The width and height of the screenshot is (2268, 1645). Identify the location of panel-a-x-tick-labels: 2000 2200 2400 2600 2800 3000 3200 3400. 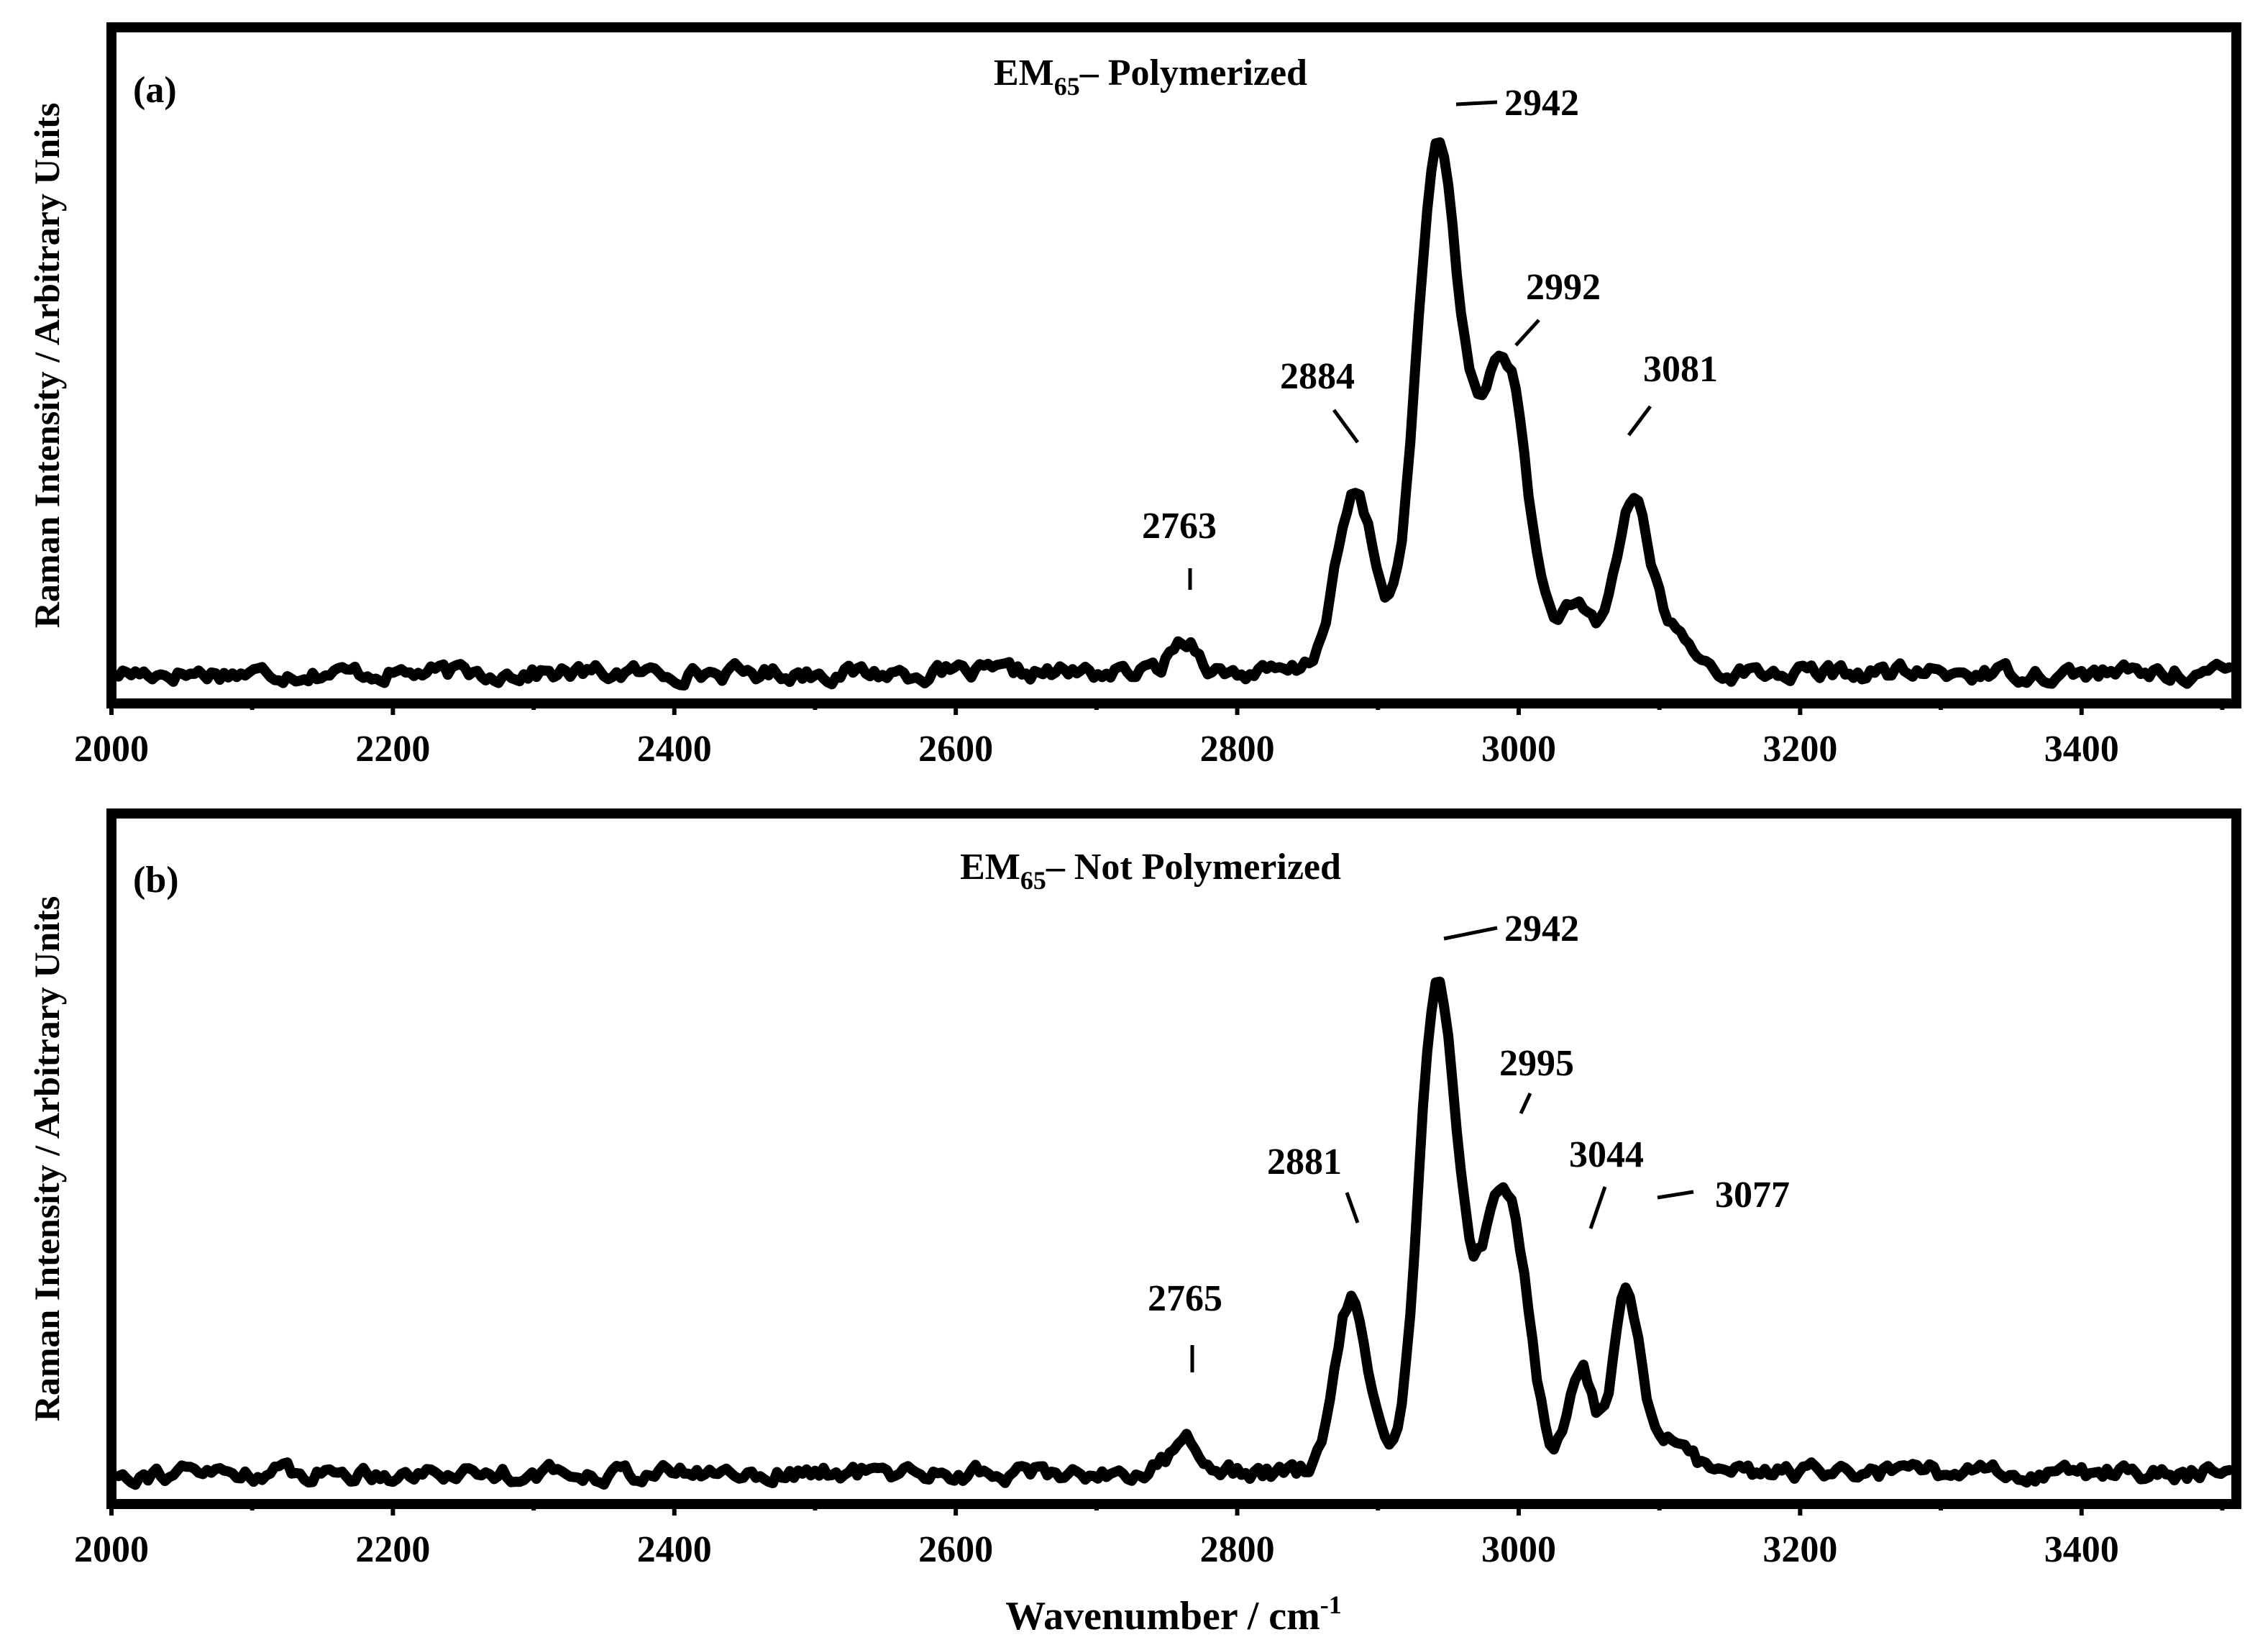
(1096, 750).